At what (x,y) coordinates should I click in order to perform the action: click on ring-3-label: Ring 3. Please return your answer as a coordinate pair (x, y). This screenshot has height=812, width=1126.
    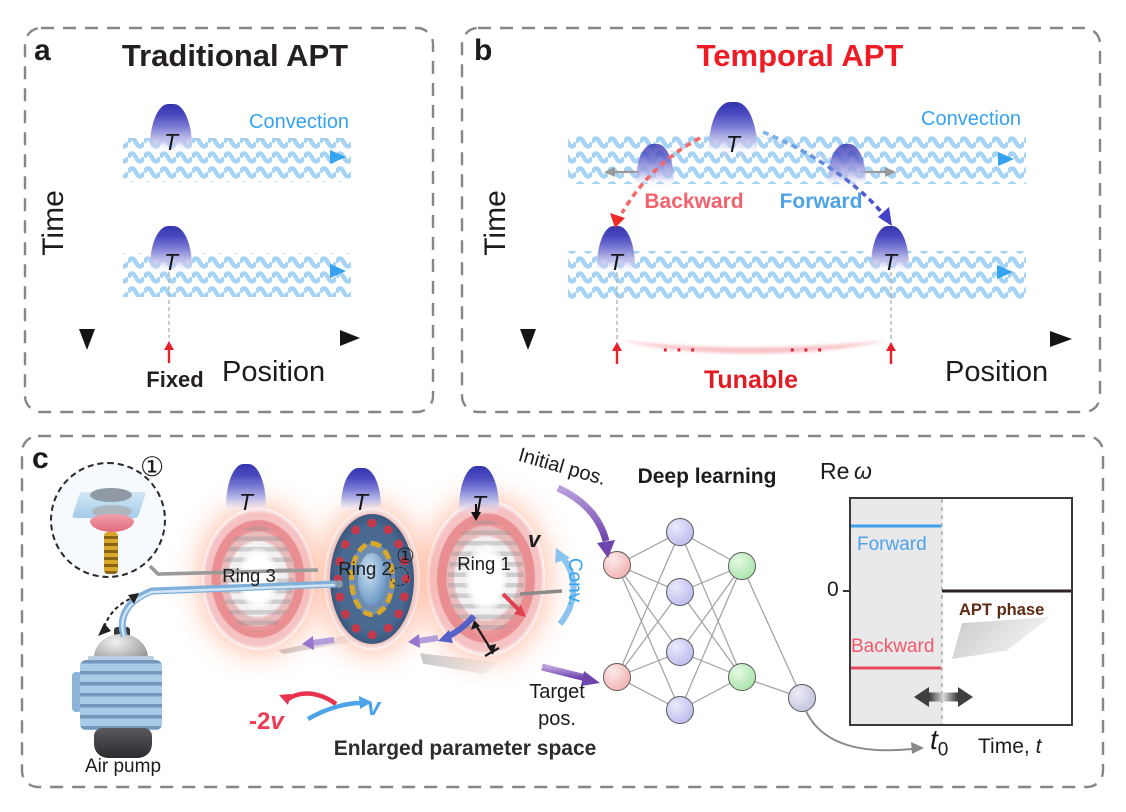
    Looking at the image, I should click on (249, 575).